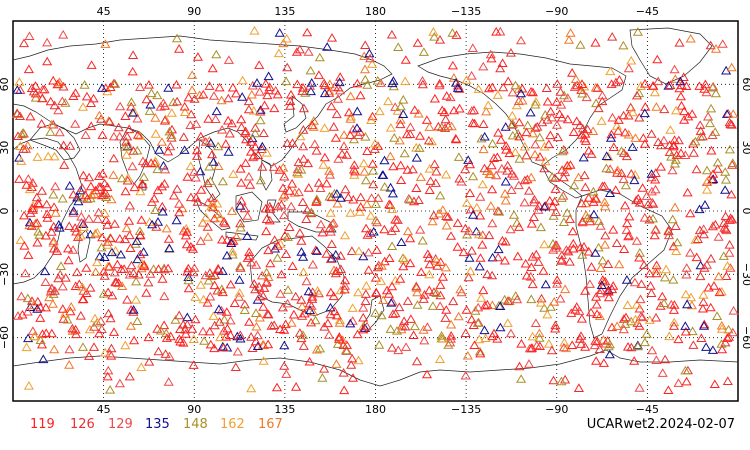  I want to click on north-america-coast, so click(522, 109).